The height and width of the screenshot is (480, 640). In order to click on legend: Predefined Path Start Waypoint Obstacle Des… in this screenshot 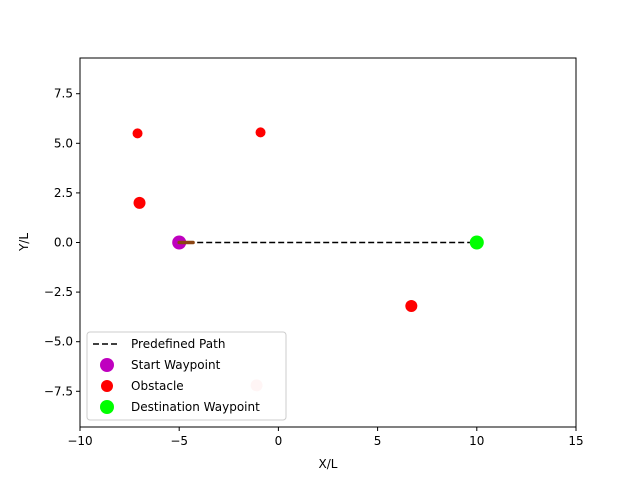, I will do `click(186, 376)`.